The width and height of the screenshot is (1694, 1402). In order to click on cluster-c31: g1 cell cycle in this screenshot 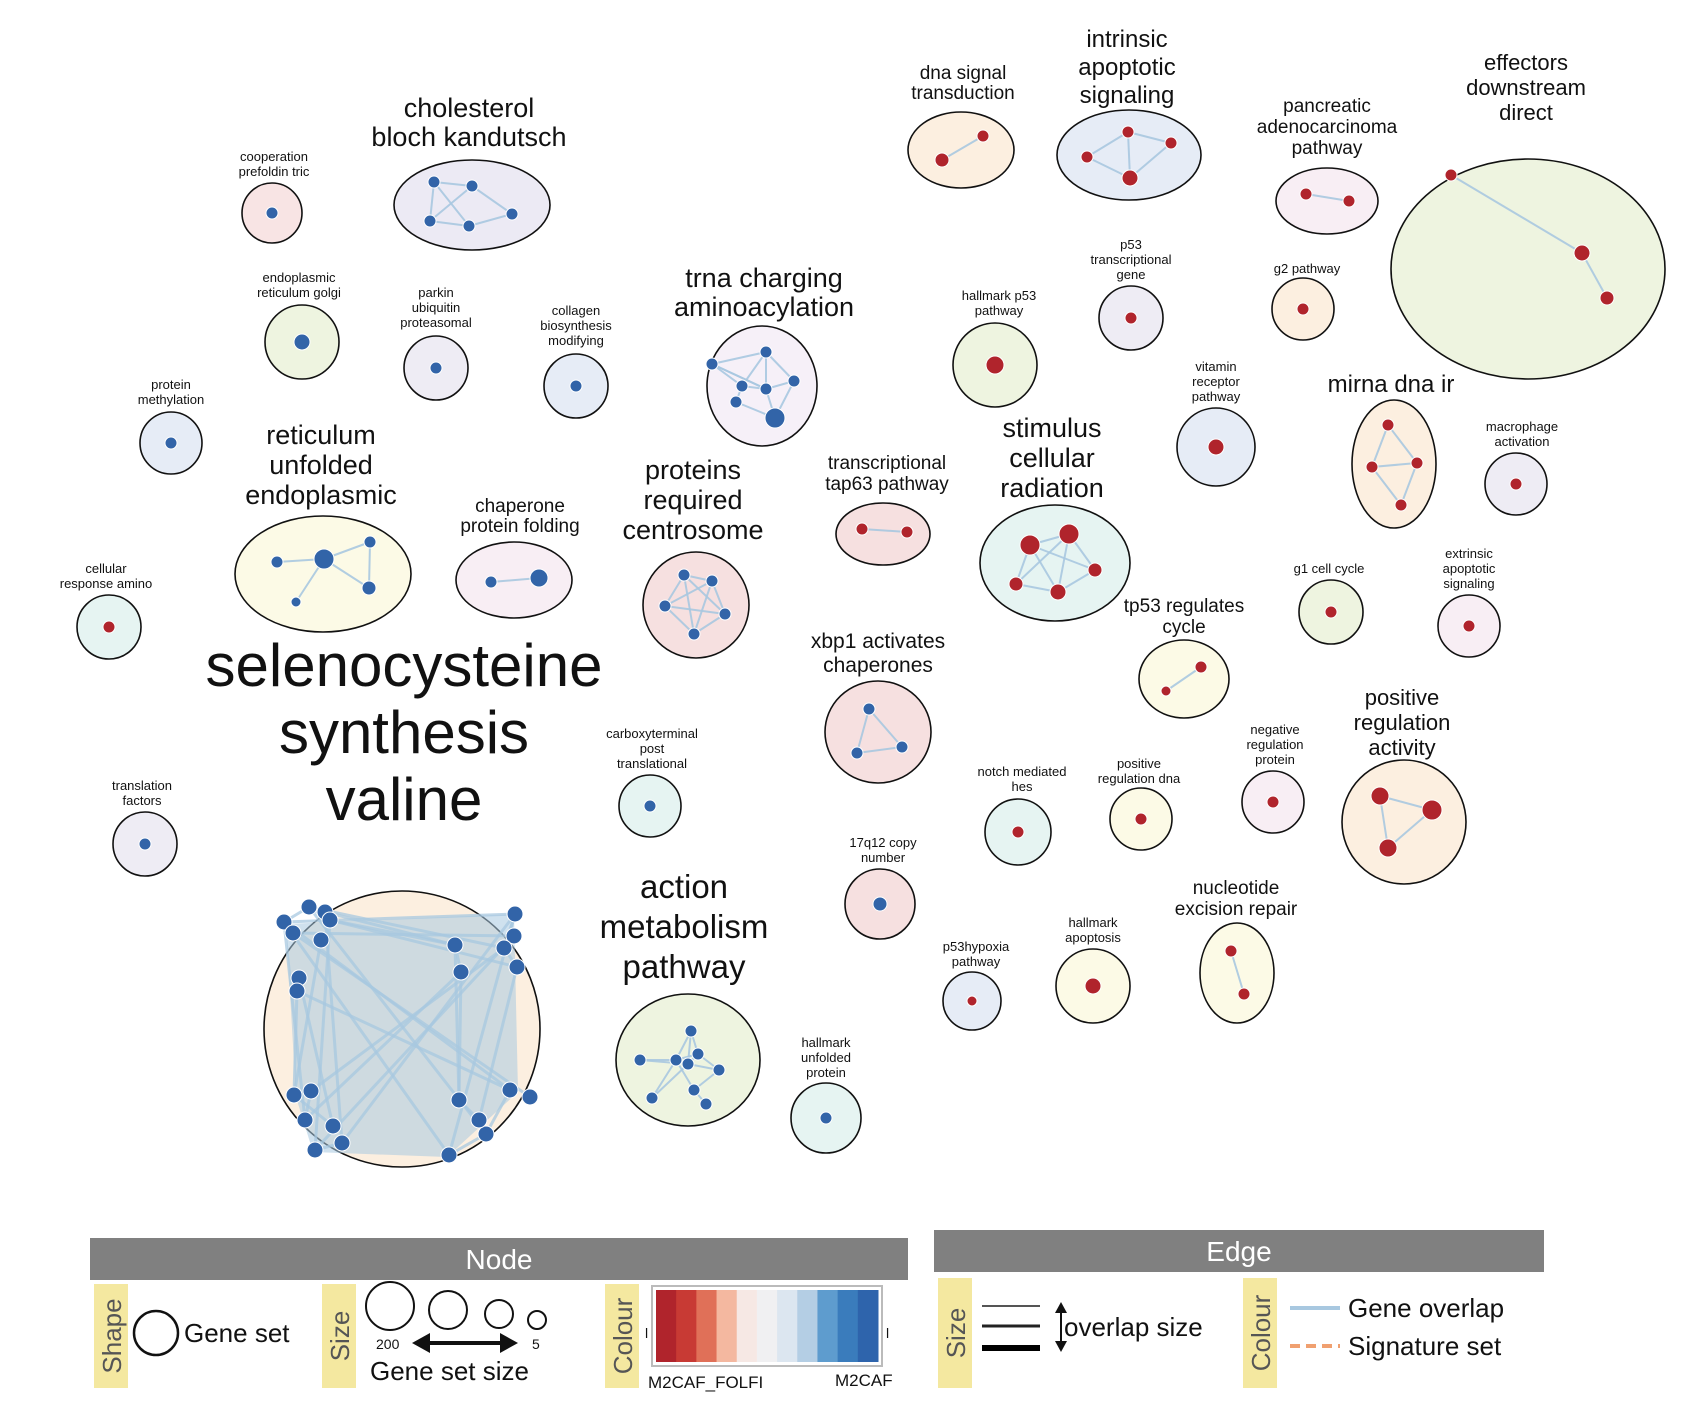, I will do `click(1329, 603)`.